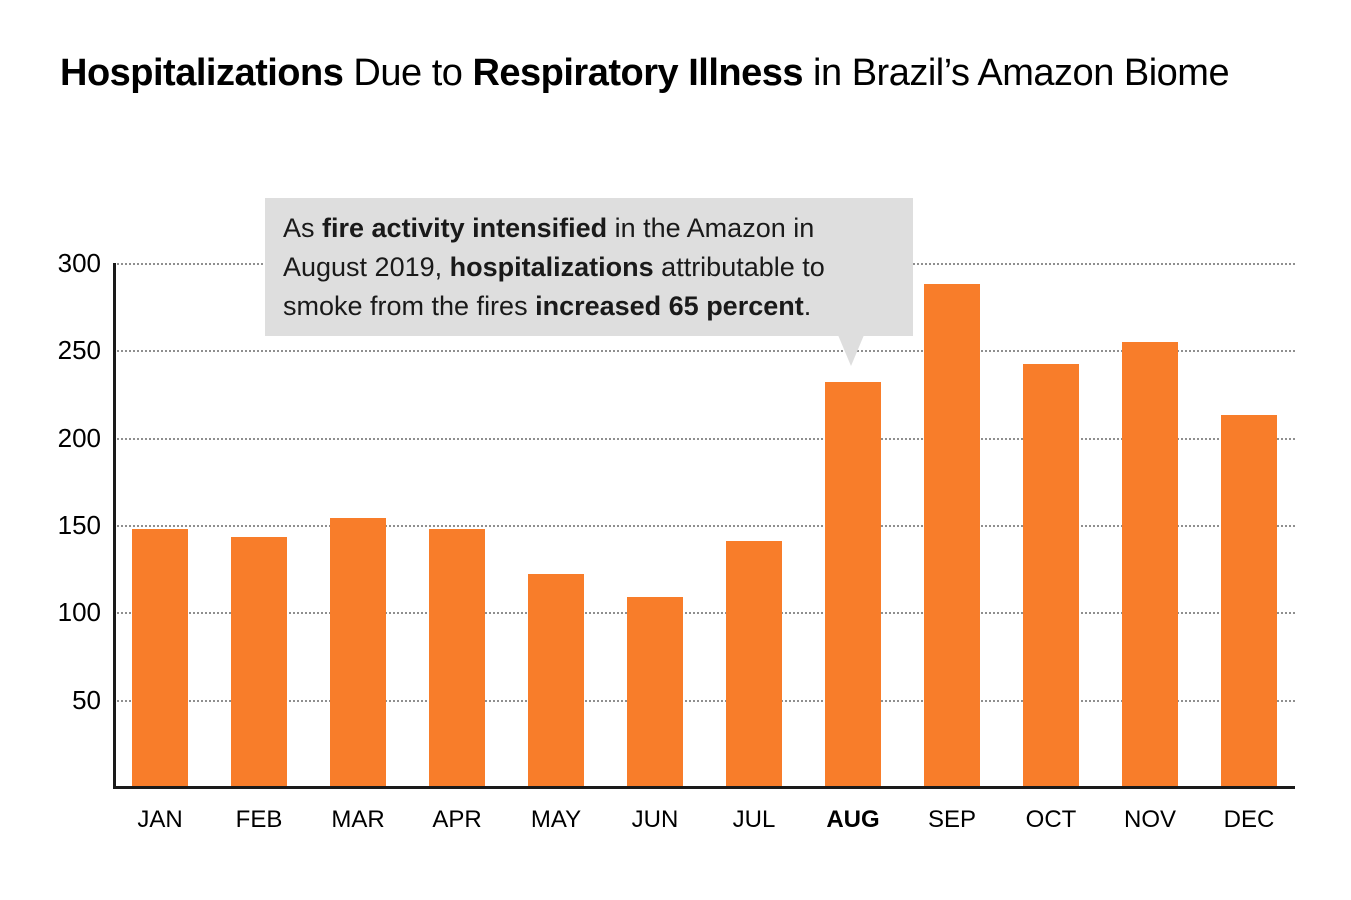 This screenshot has height=900, width=1351. I want to click on title-text-region: in Brazil’s Amazon Biome, so click(1016, 73).